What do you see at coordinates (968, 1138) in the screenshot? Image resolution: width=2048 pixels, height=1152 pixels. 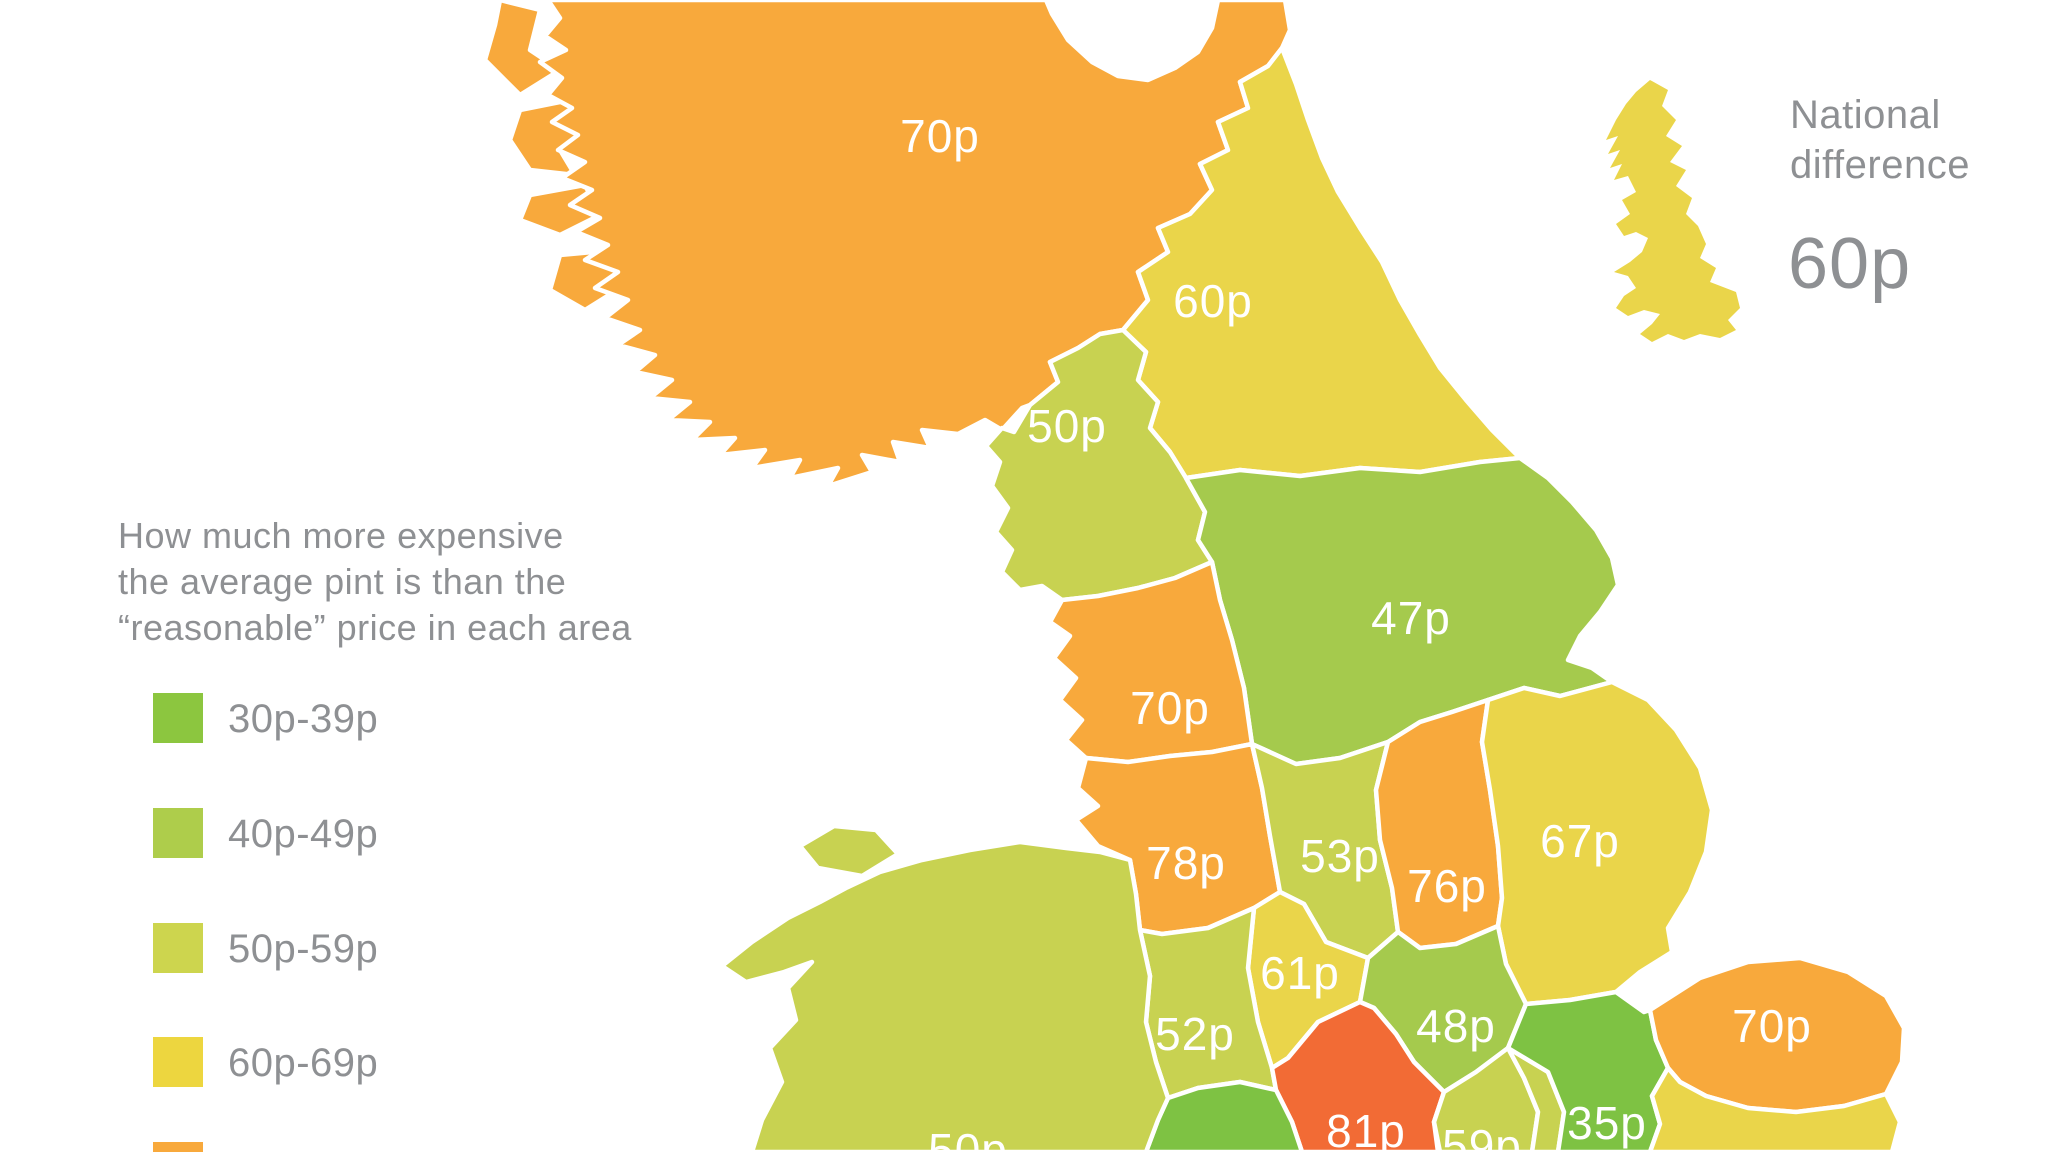 I see `label-wales: 50p` at bounding box center [968, 1138].